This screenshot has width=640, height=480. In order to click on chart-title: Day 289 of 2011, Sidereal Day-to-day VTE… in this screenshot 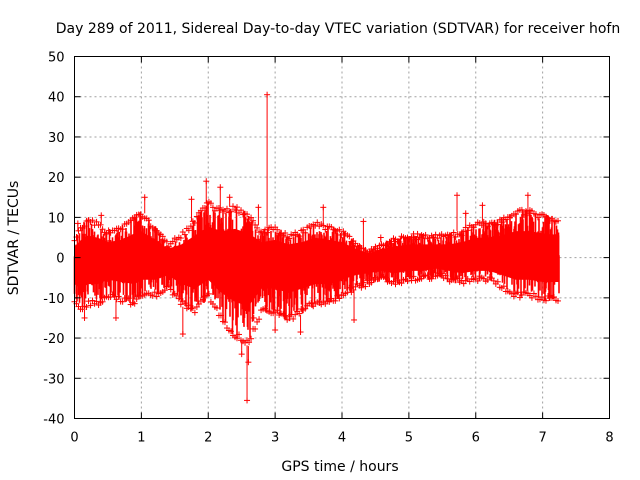, I will do `click(338, 29)`.